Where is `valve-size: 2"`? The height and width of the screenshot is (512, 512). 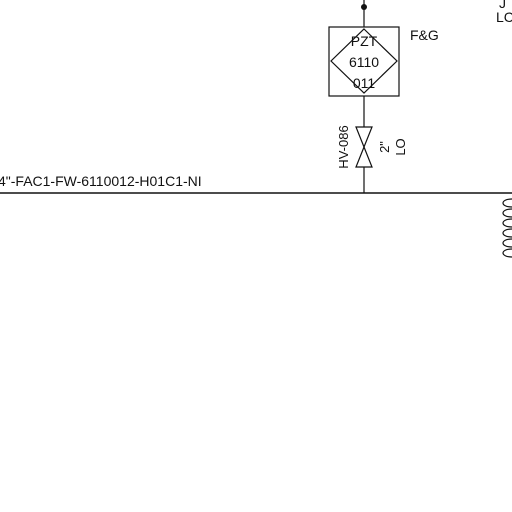
valve-size: 2" is located at coordinates (384, 147).